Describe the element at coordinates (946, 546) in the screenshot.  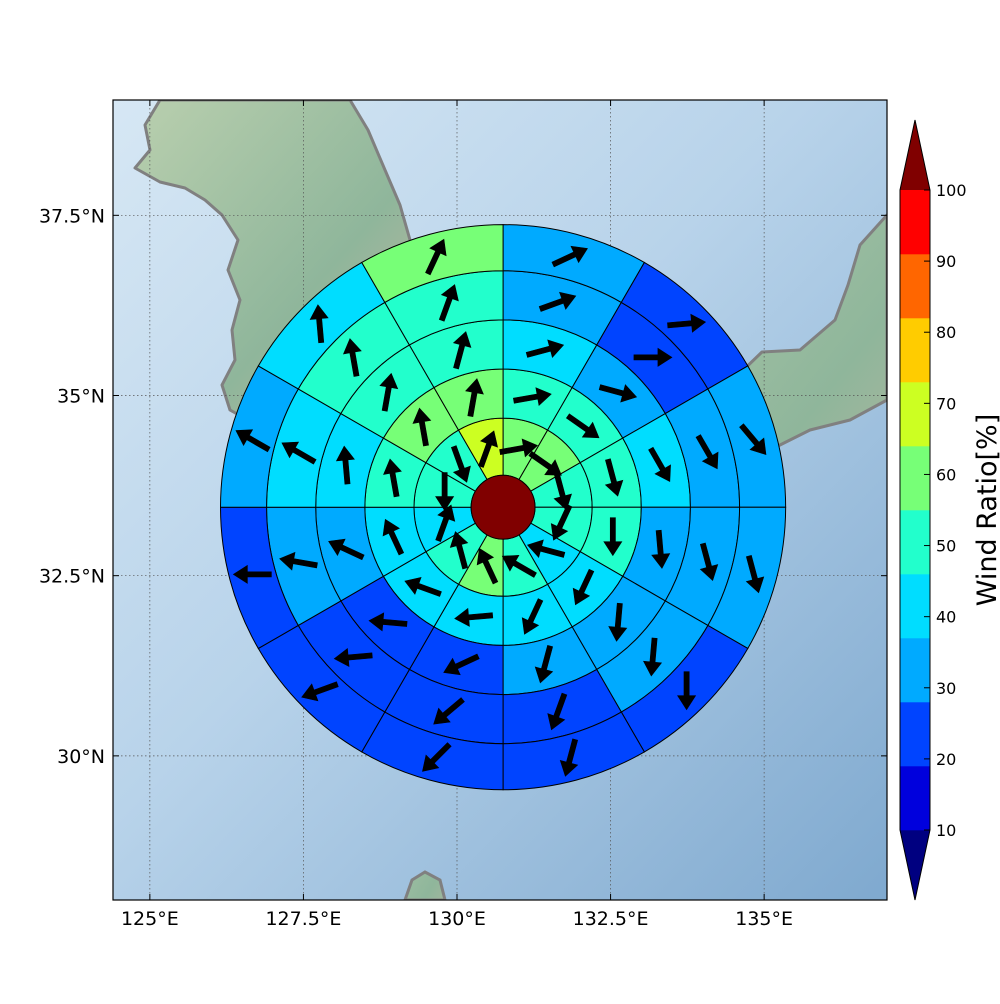
I see `colorbar-tick-label: 50` at that location.